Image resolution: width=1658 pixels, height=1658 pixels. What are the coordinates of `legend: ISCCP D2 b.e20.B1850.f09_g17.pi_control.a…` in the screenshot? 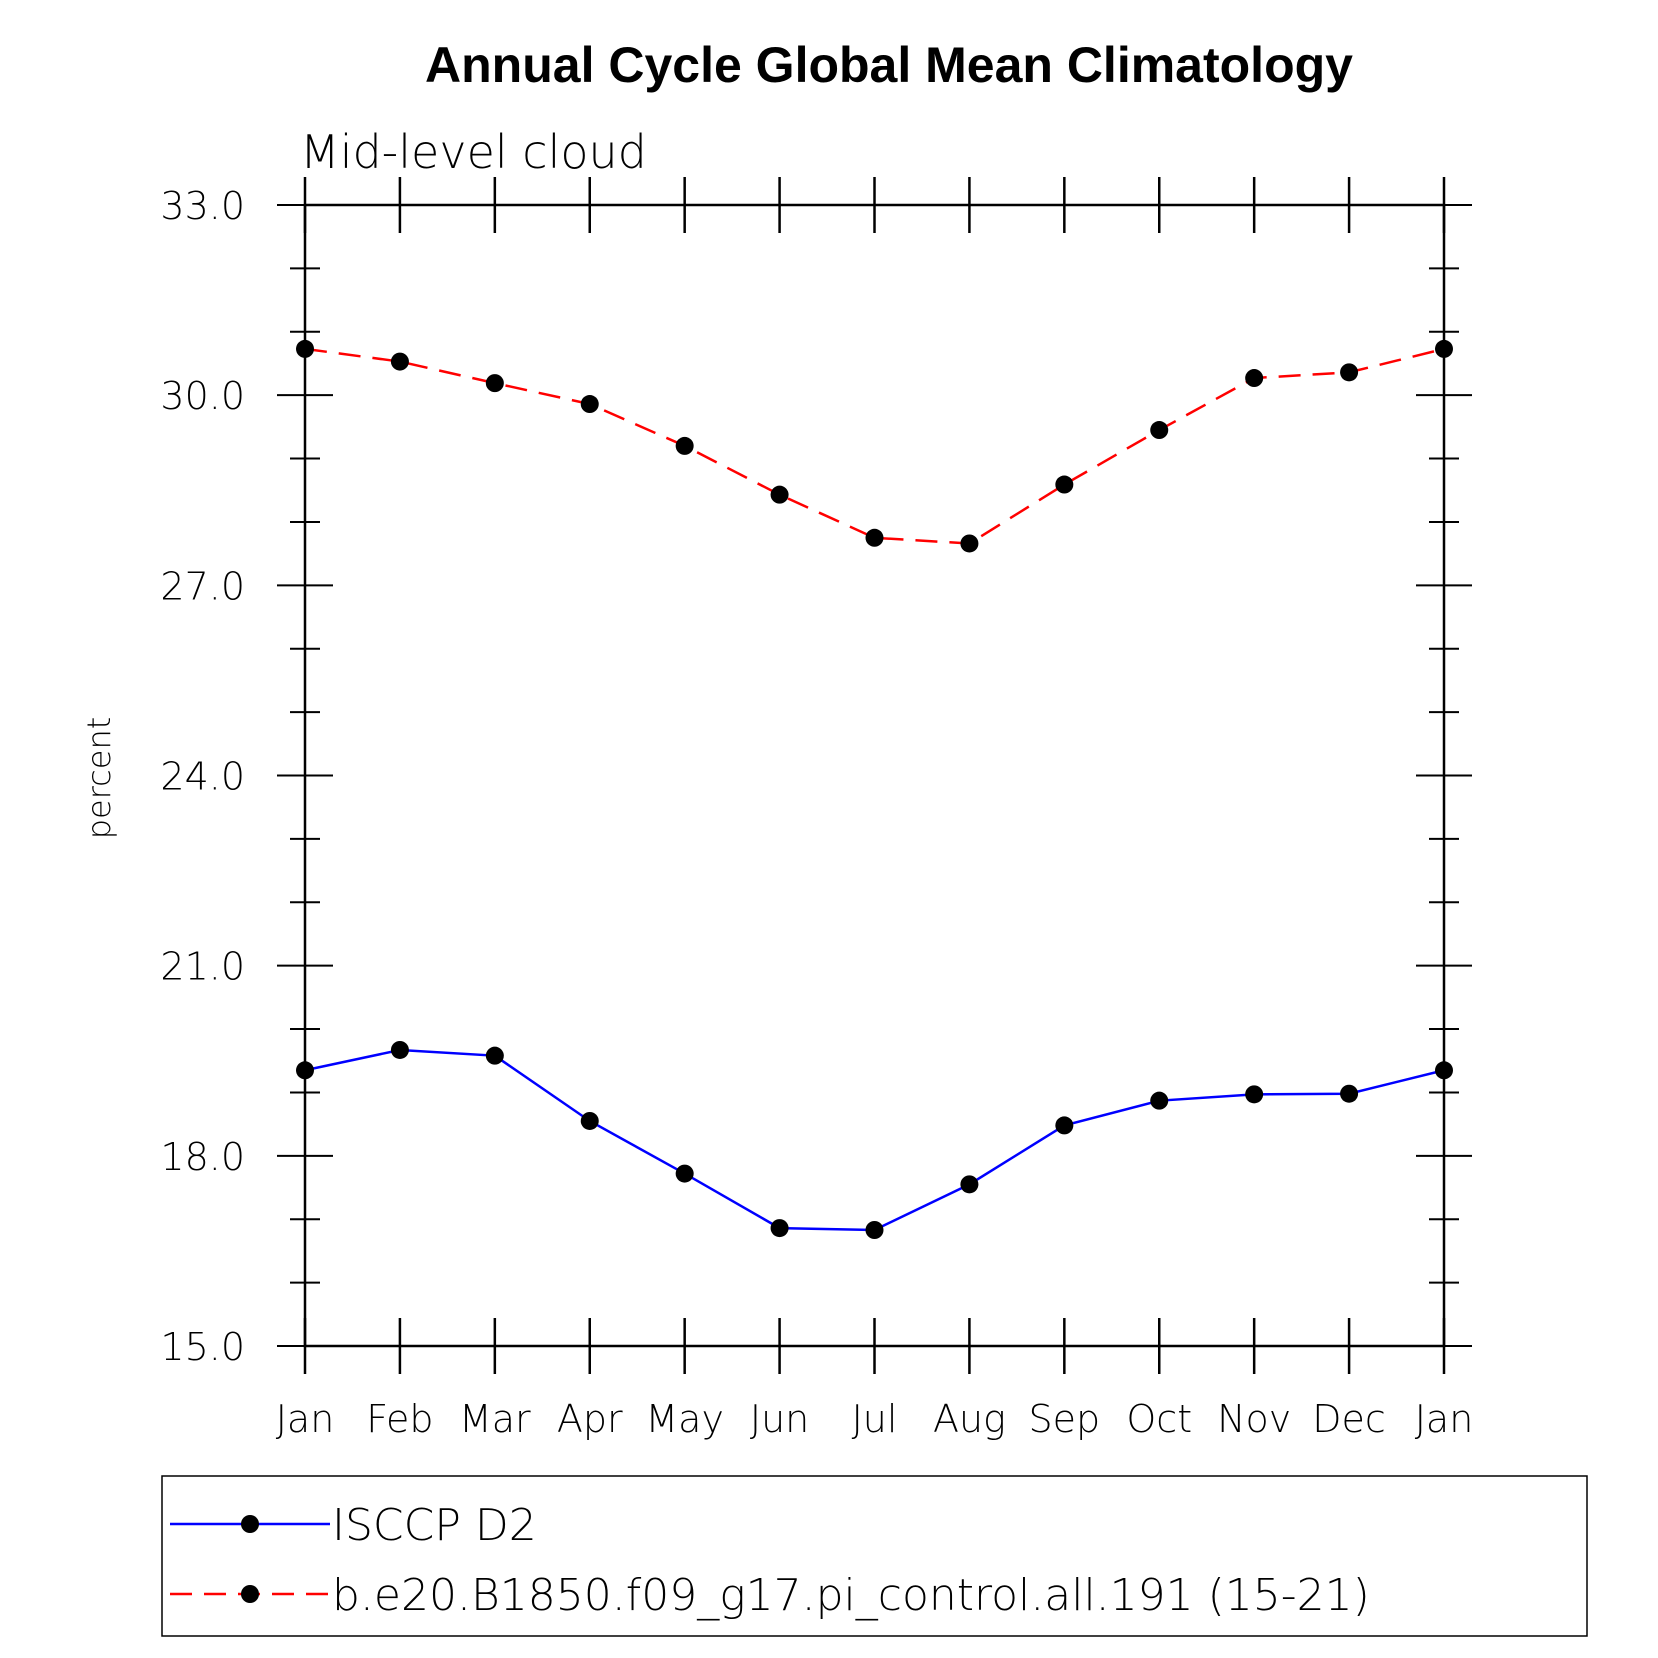 It's located at (770, 1560).